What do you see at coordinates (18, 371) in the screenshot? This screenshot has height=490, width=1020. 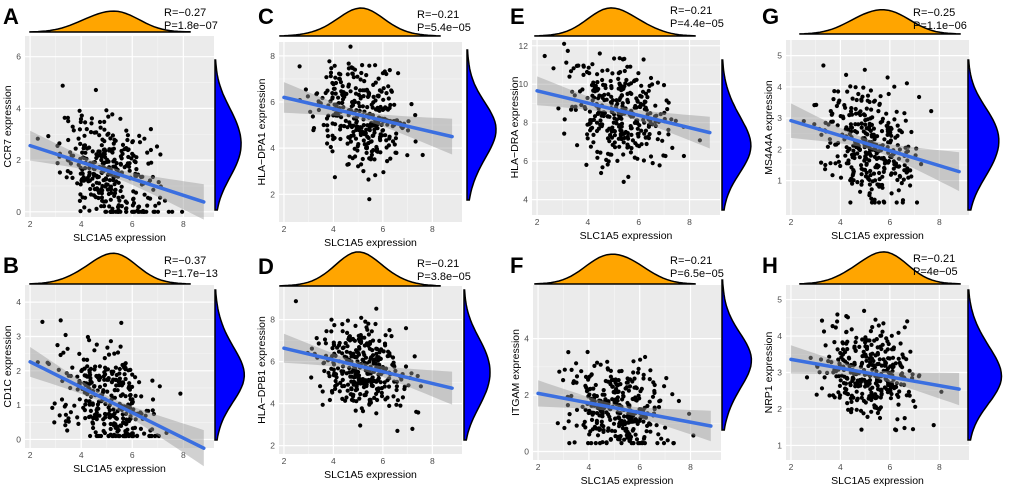 I see `y-tick-label: 2` at bounding box center [18, 371].